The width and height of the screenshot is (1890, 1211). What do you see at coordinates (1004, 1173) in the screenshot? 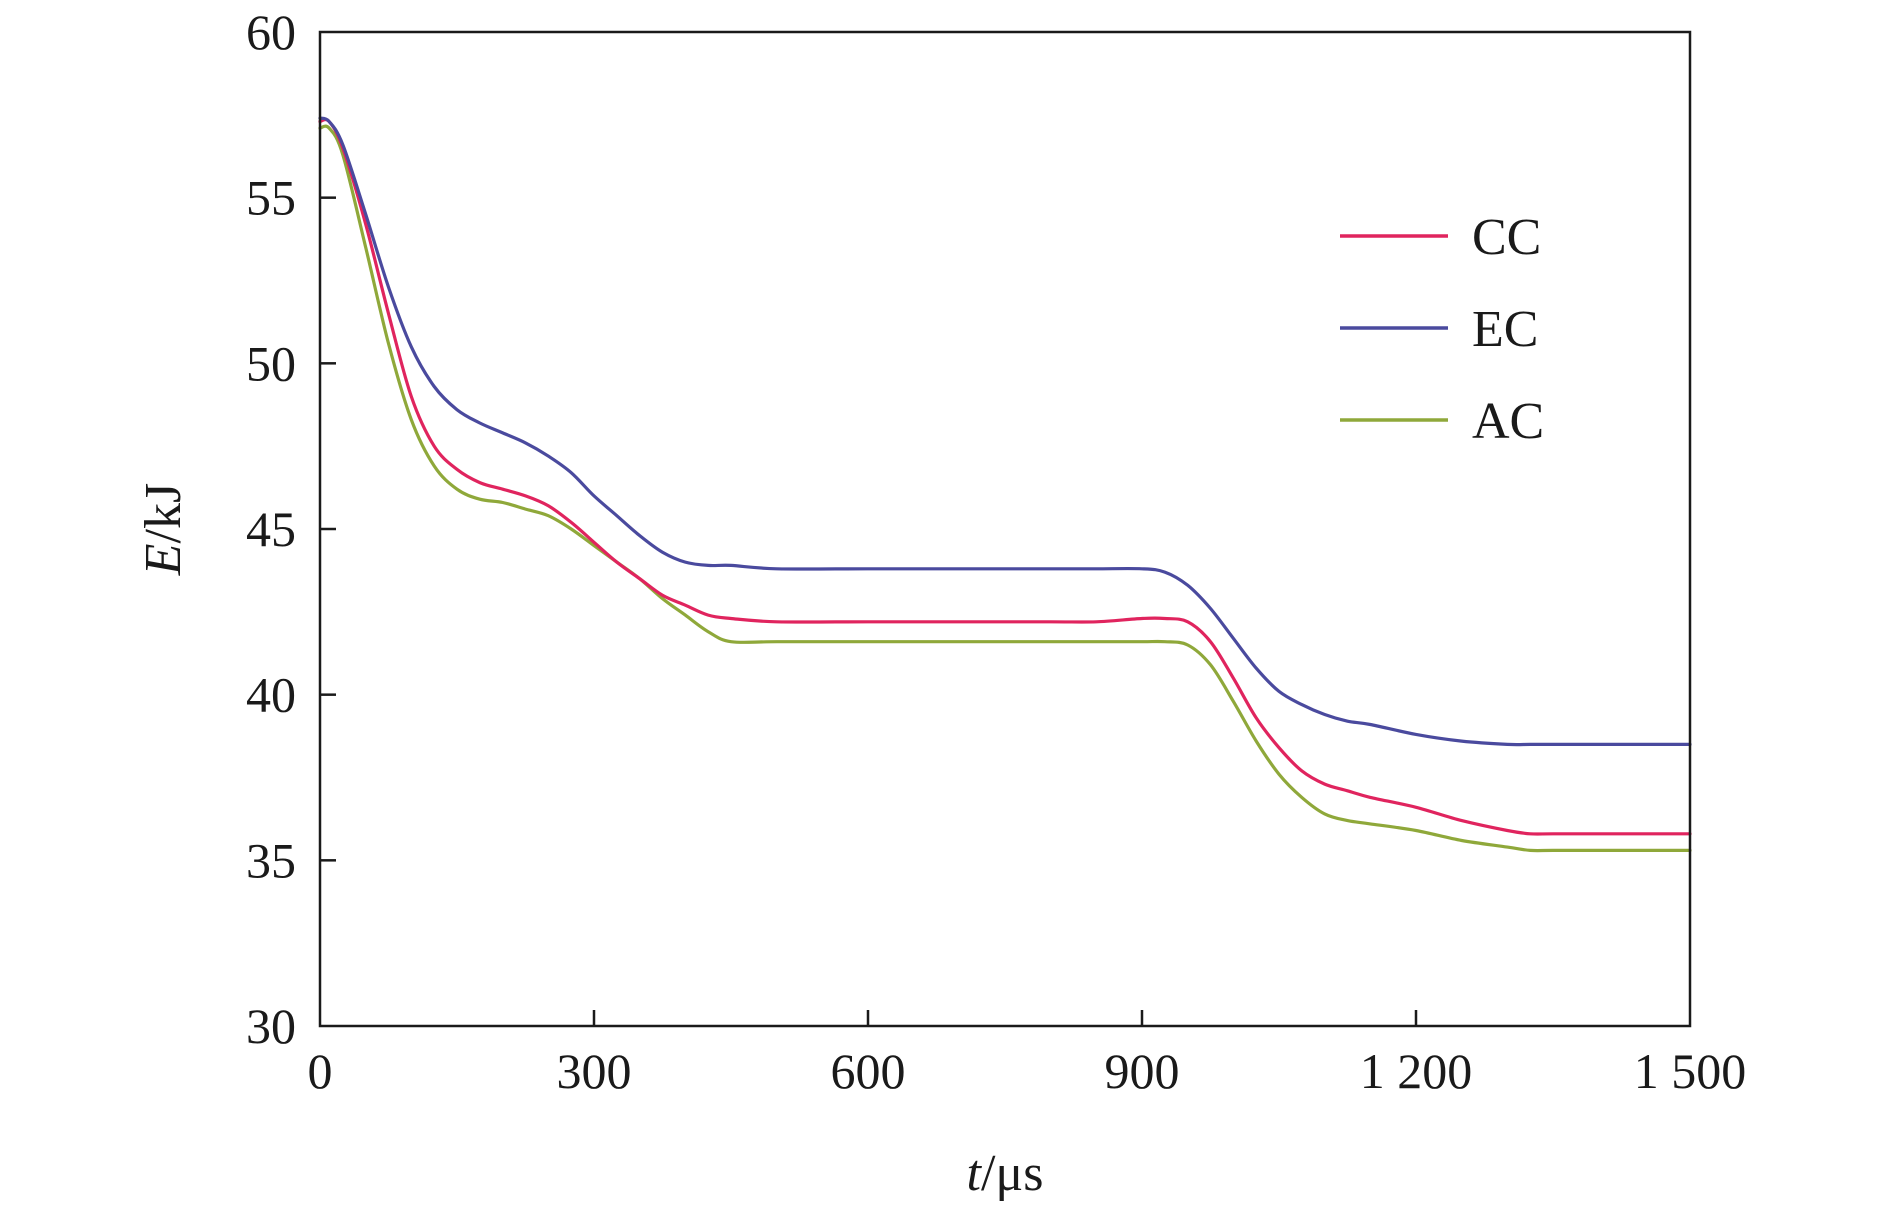
I see `x-axis-label: t/μs` at bounding box center [1004, 1173].